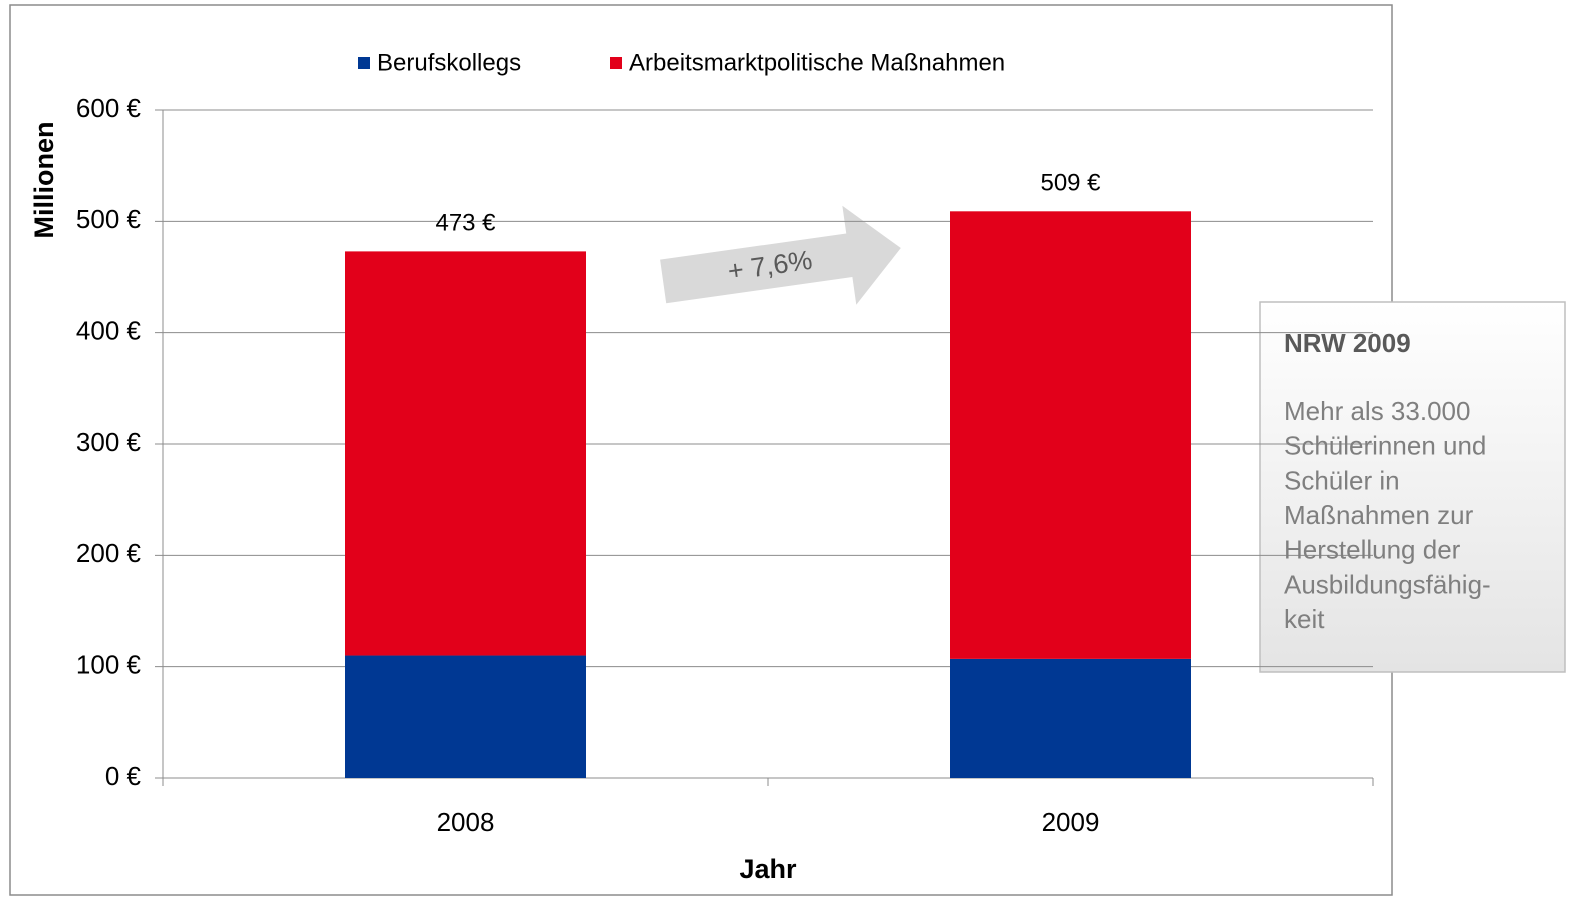  What do you see at coordinates (109, 331) in the screenshot?
I see `y-tick-label: 400 €` at bounding box center [109, 331].